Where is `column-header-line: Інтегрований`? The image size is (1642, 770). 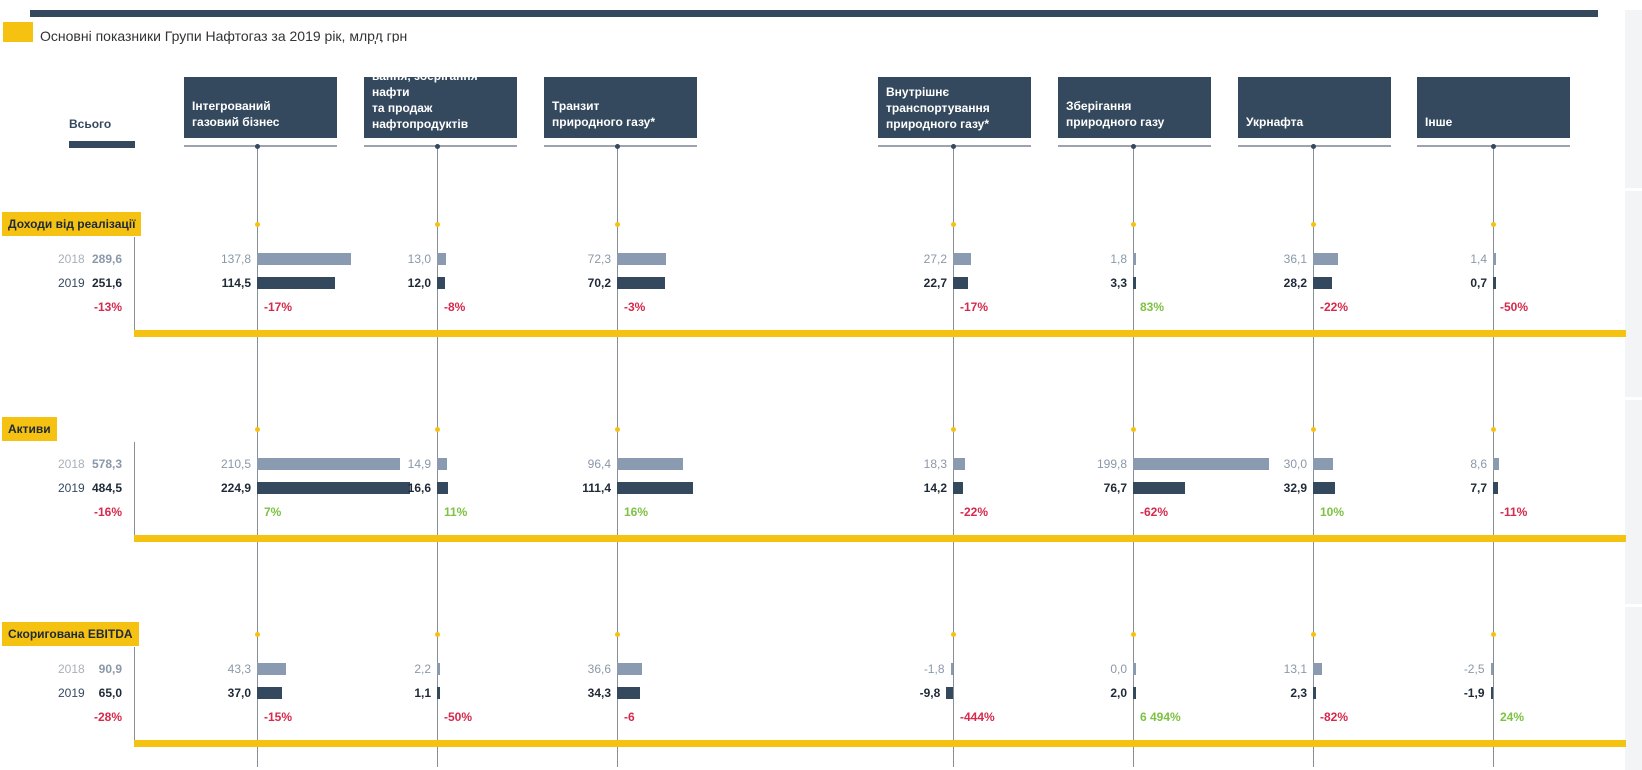
column-header-line: Інтегрований is located at coordinates (231, 106).